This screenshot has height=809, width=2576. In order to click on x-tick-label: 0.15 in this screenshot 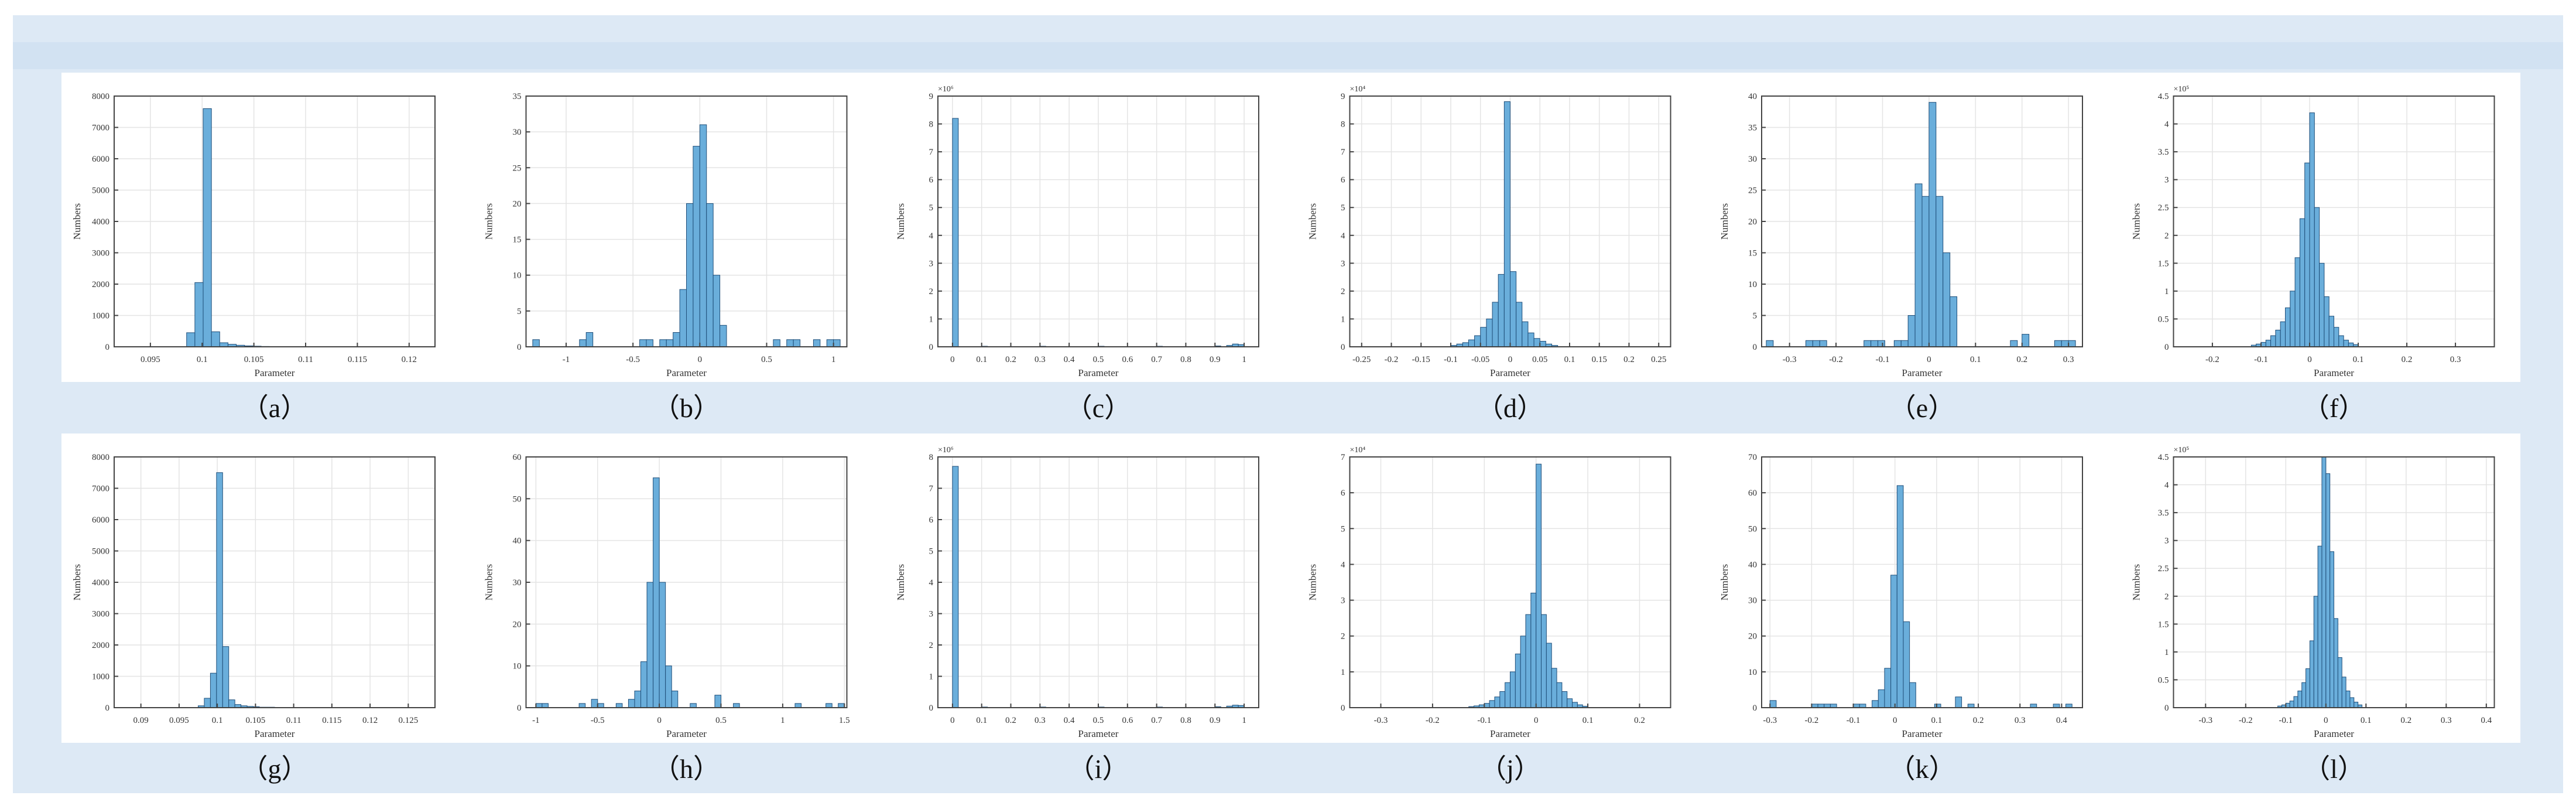, I will do `click(1599, 359)`.